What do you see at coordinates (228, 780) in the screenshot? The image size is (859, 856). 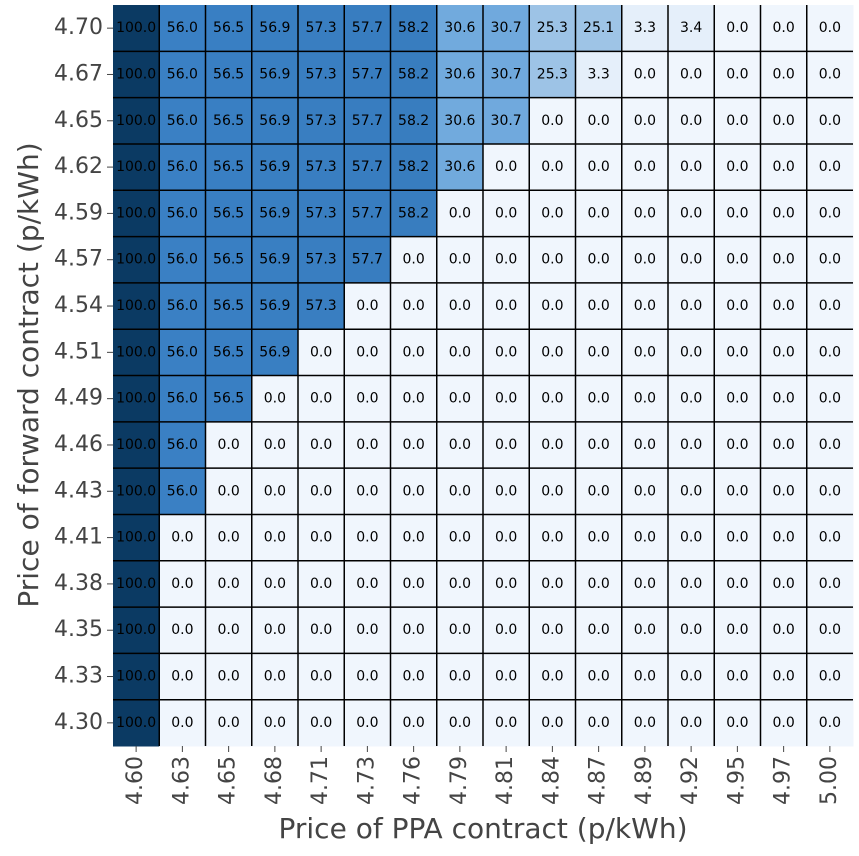 I see `x-tick-label: 4.65` at bounding box center [228, 780].